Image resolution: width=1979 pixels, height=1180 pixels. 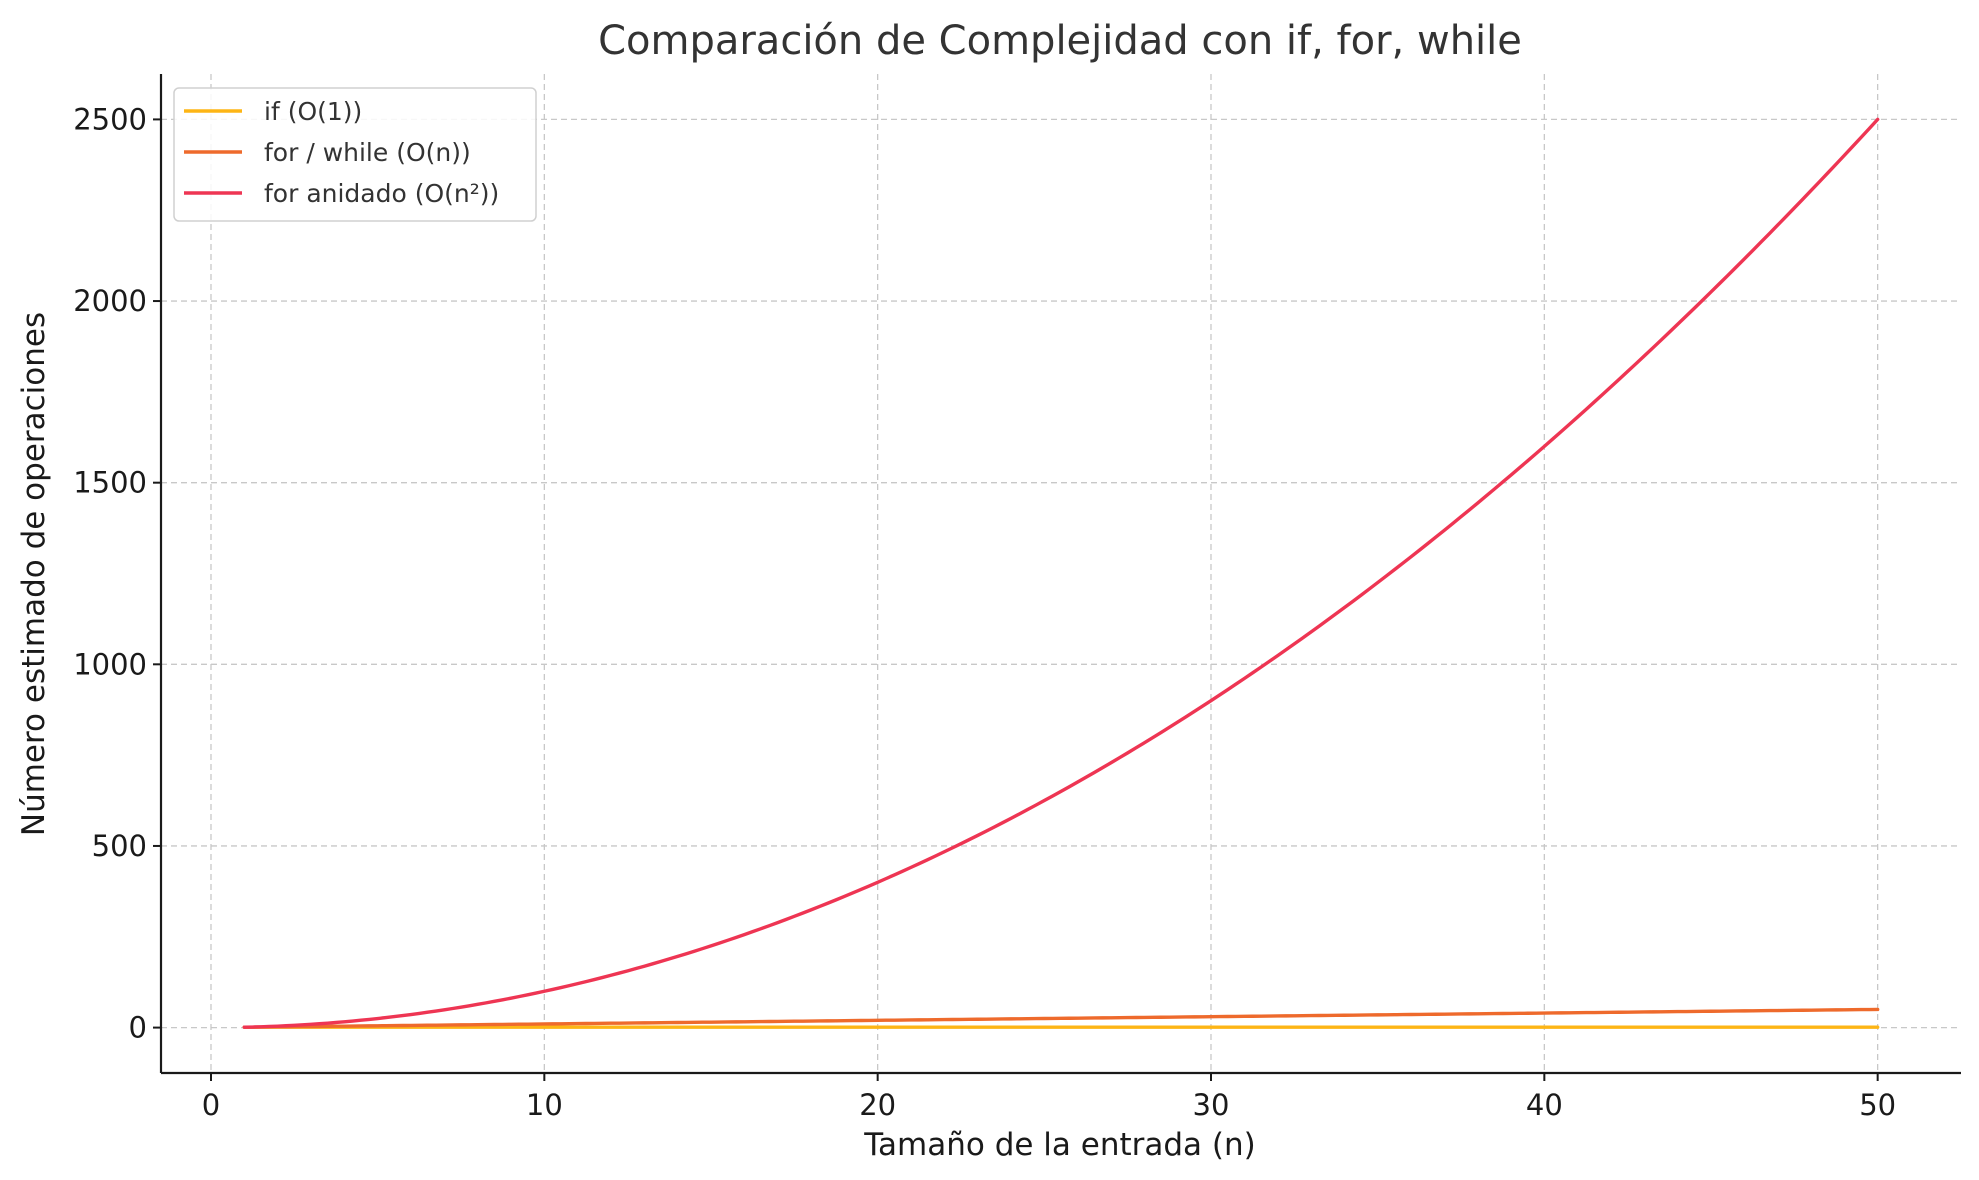 I want to click on legend-label-0: if (O(1)), so click(x=313, y=111).